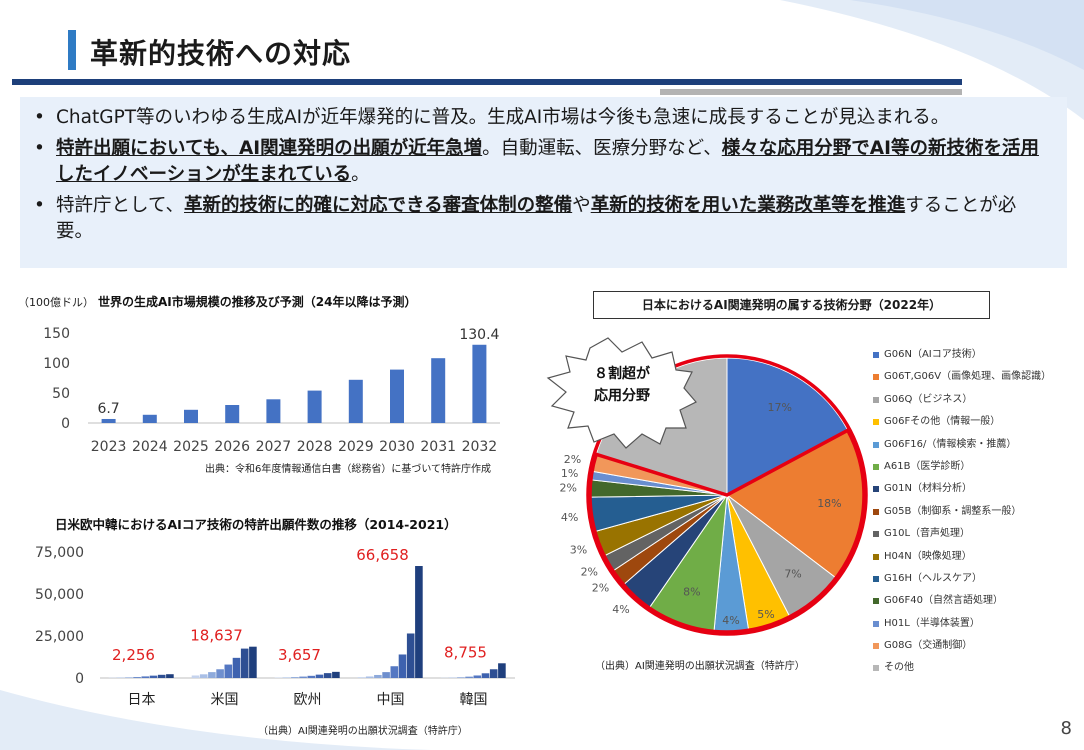 The width and height of the screenshot is (1084, 750). Describe the element at coordinates (150, 447) in the screenshot. I see `market-xtick-label: 2024` at that location.